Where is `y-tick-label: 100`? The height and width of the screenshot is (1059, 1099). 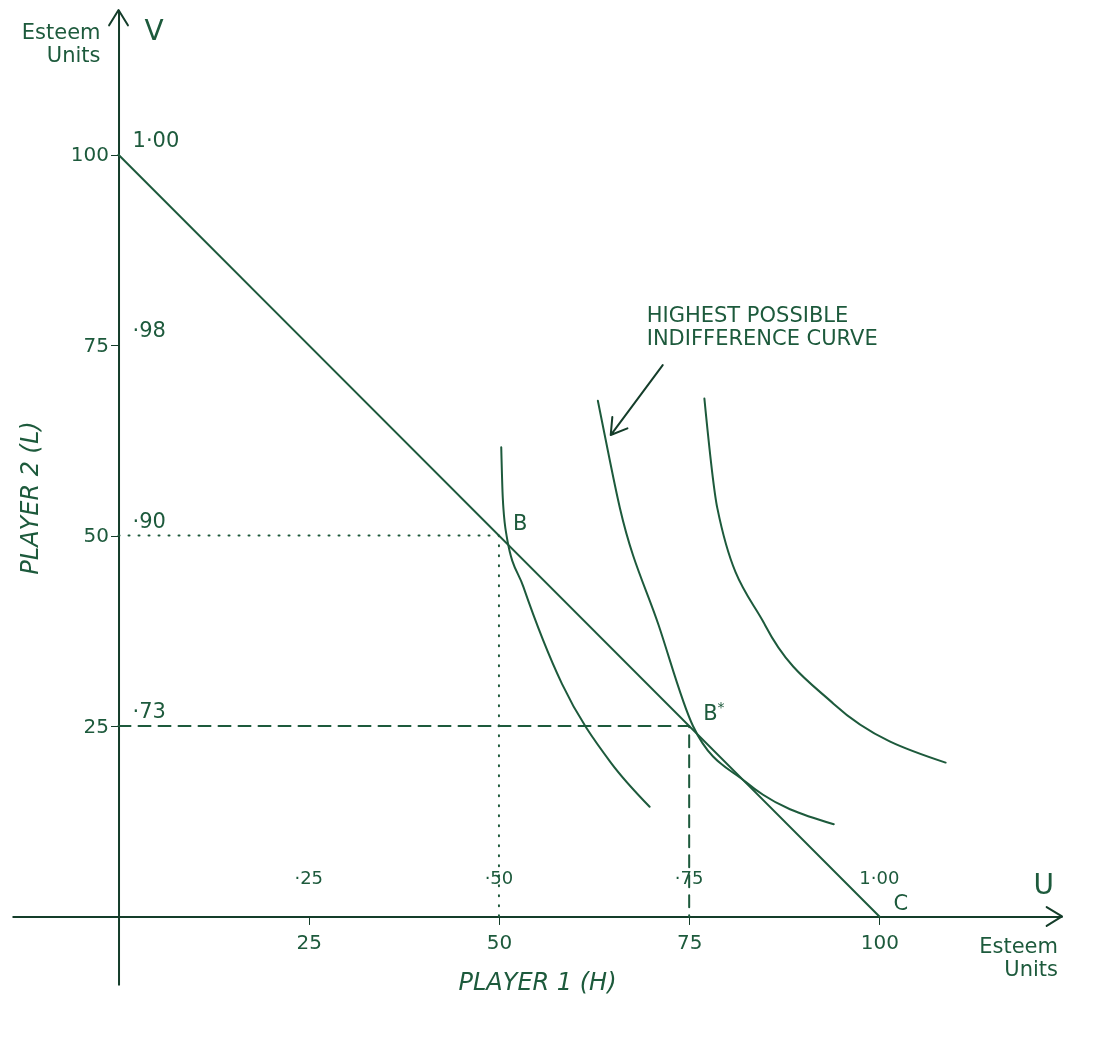
y-tick-label: 100 is located at coordinates (90, 154).